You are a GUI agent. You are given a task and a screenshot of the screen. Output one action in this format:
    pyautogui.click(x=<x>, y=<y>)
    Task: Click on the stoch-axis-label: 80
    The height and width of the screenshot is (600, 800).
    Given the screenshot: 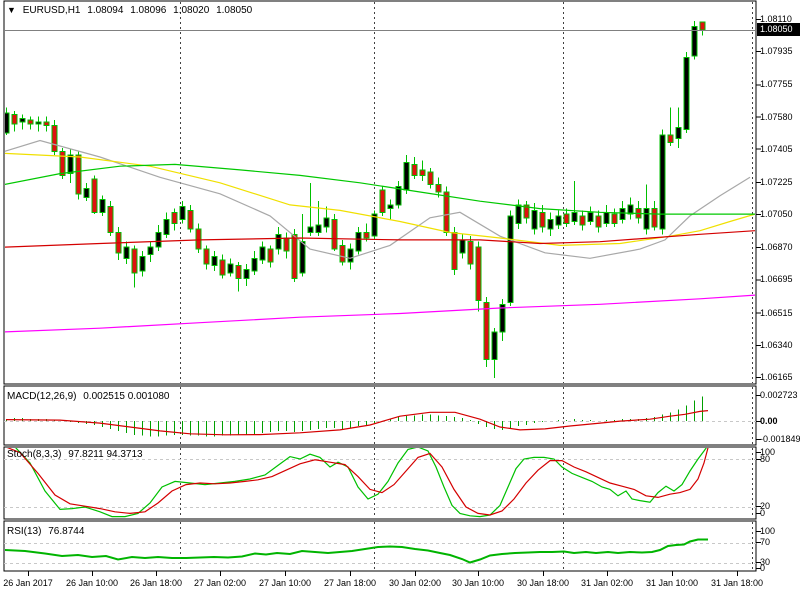 What is the action you would take?
    pyautogui.click(x=765, y=459)
    